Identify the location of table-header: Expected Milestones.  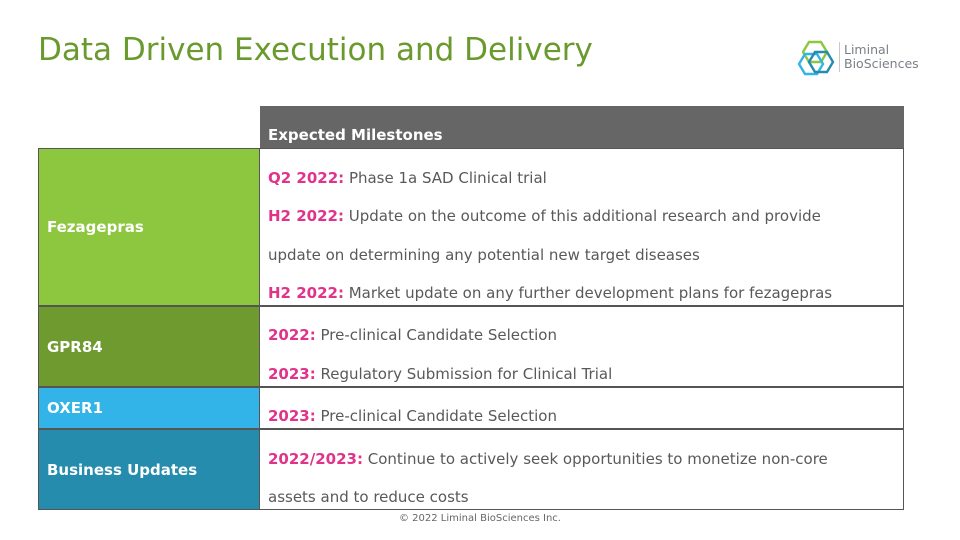
(582, 127).